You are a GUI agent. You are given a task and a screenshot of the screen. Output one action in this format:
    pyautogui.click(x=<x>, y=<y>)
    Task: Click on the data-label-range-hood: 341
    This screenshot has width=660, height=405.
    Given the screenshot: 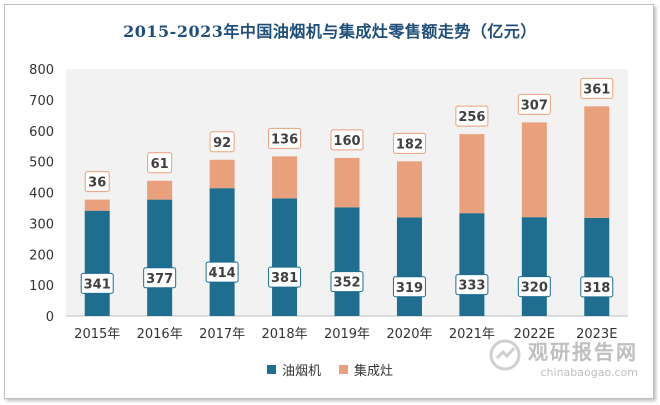 What is the action you would take?
    pyautogui.click(x=97, y=284)
    